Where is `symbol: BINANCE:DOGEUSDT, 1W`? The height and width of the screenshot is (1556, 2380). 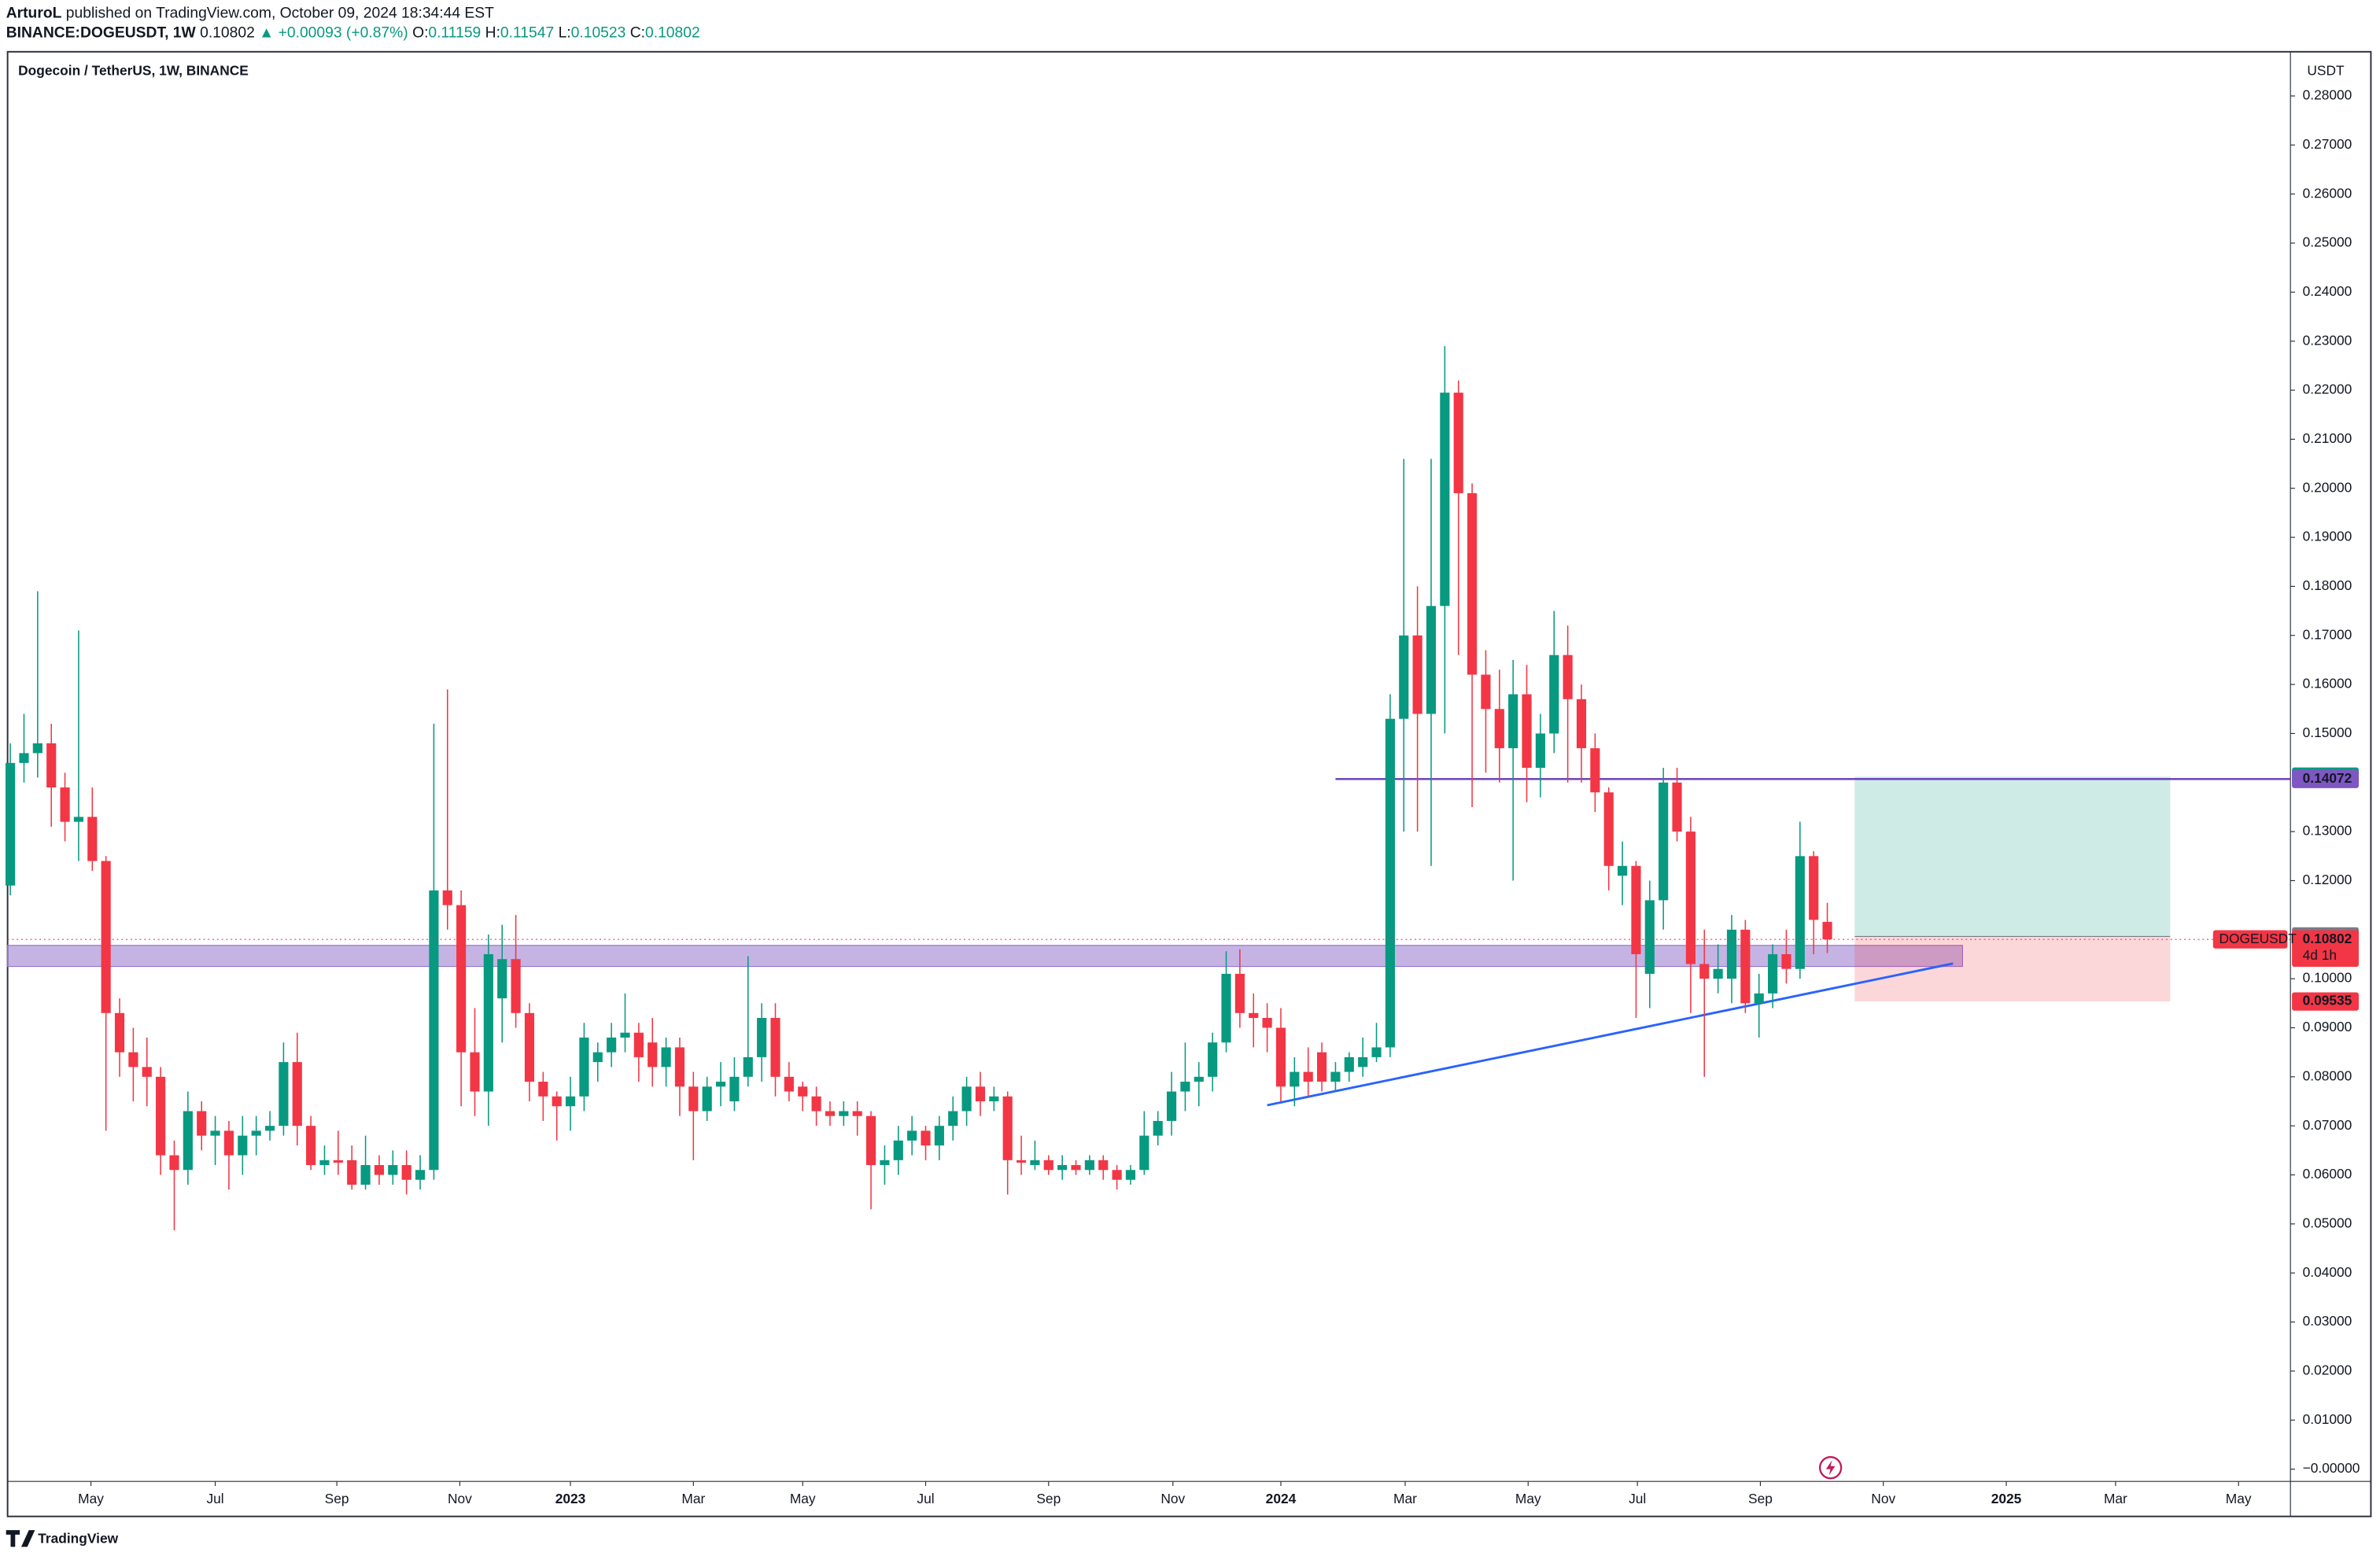 symbol: BINANCE:DOGEUSDT, 1W is located at coordinates (101, 34).